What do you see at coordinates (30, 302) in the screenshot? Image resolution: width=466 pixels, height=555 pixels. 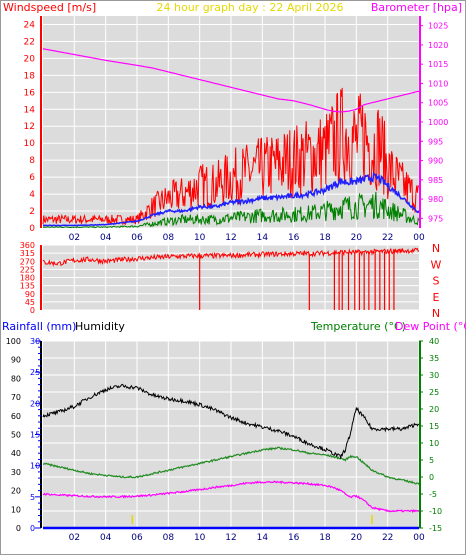 I see `direction-tick-label: 45` at bounding box center [30, 302].